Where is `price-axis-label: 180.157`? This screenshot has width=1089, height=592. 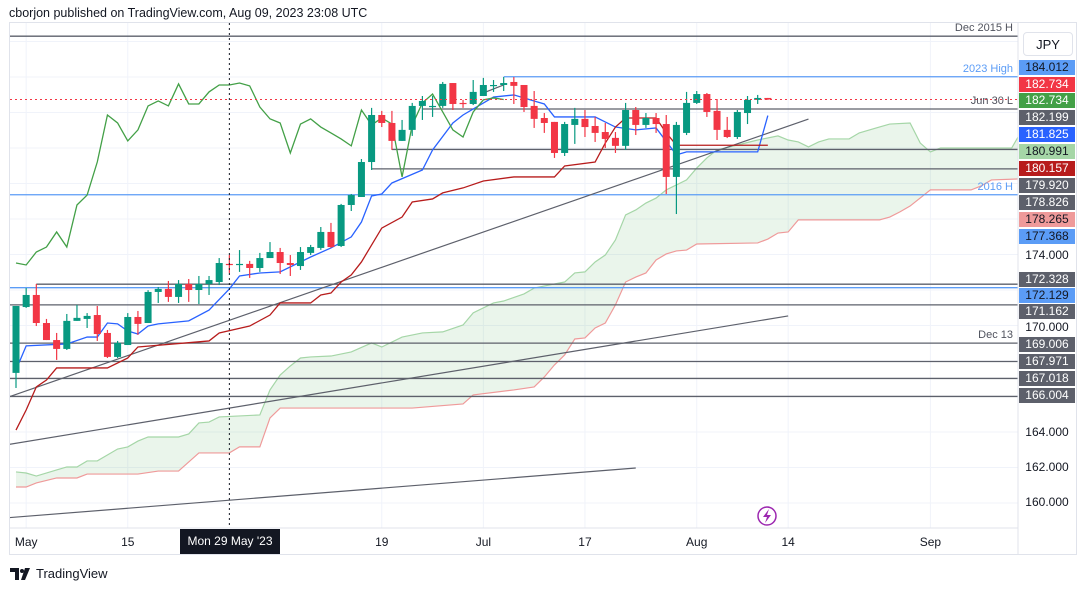
price-axis-label: 180.157 is located at coordinates (1047, 168).